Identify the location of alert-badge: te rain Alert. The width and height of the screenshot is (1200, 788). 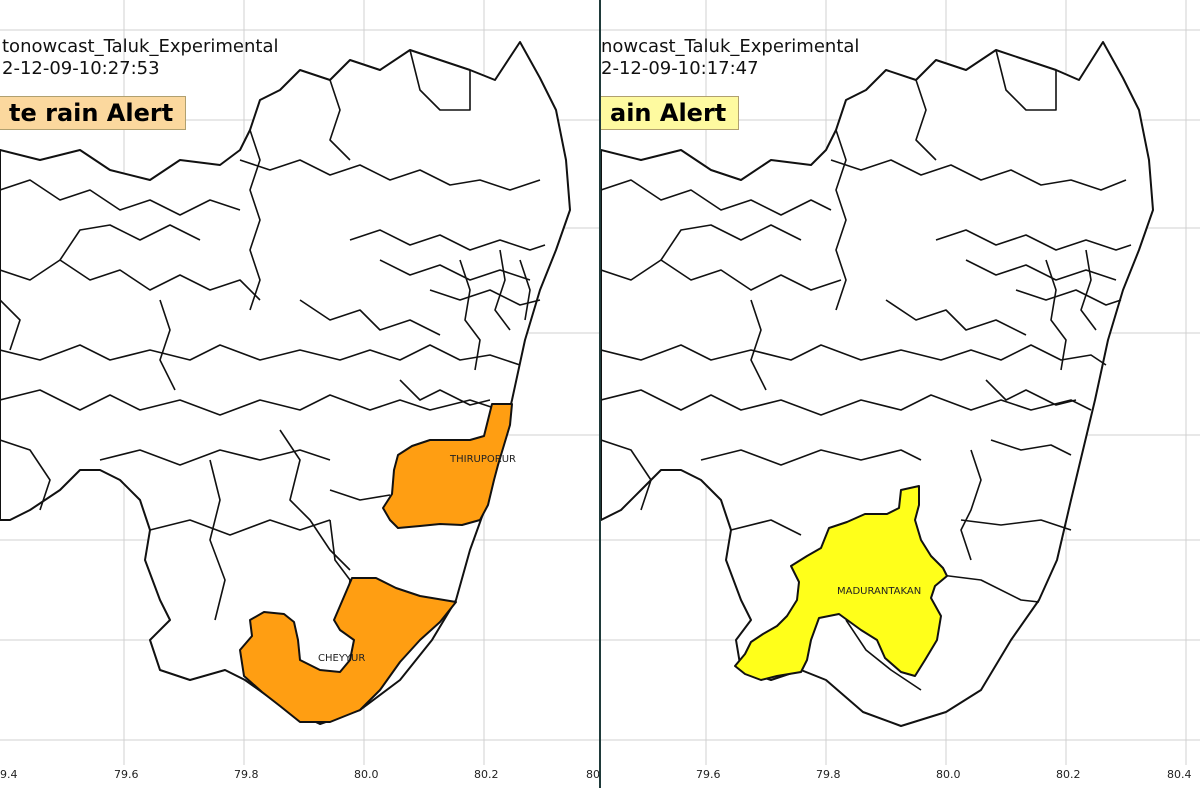
(93, 113).